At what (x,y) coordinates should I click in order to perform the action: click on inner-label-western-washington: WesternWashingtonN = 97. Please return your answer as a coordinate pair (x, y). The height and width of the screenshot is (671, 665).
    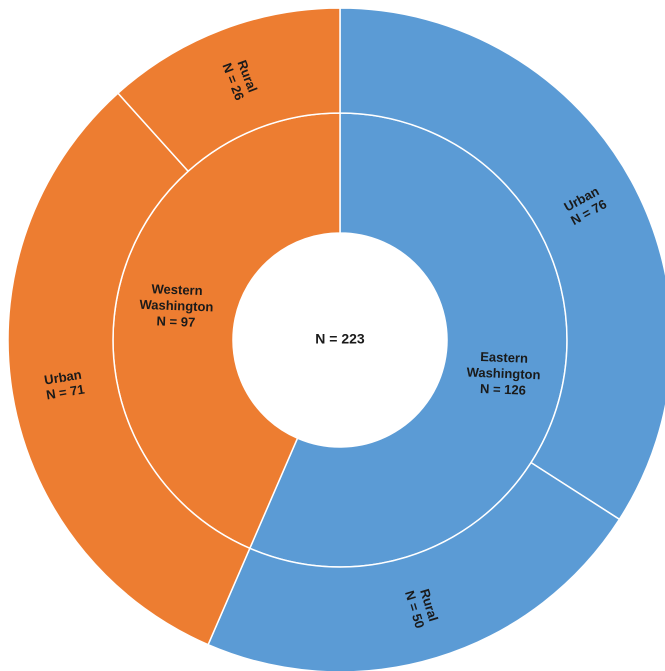
    Looking at the image, I should click on (177, 306).